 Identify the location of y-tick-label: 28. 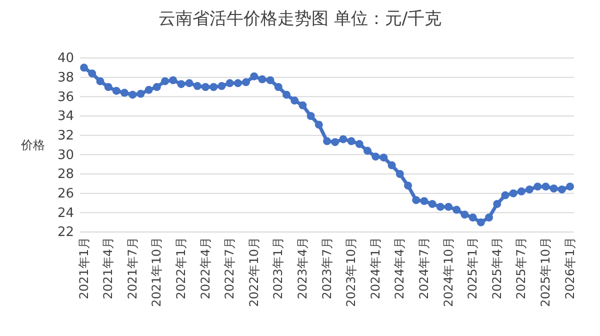
(65, 174).